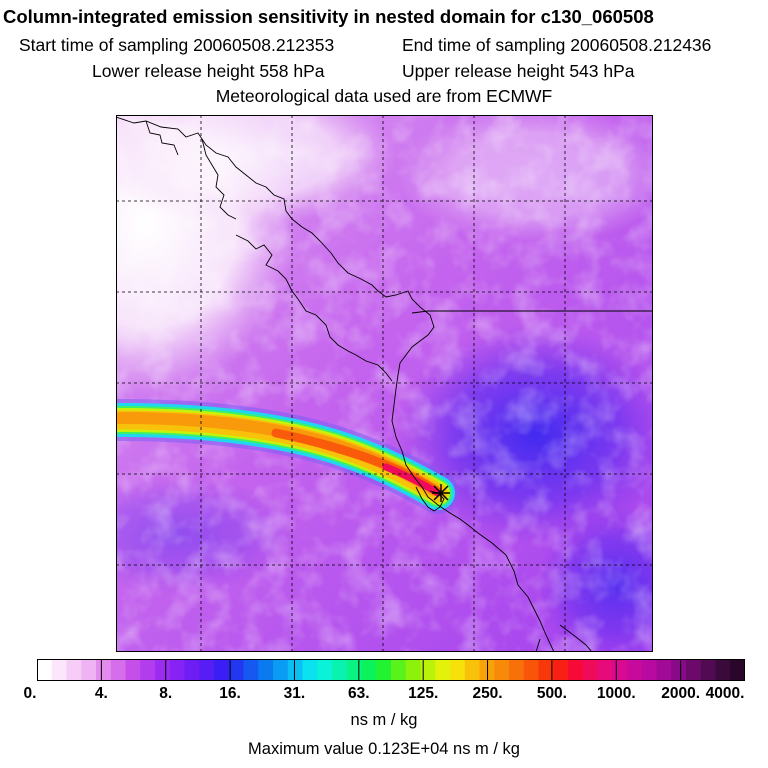 This screenshot has width=768, height=768. I want to click on colorbar-tick-label: 500., so click(551, 693).